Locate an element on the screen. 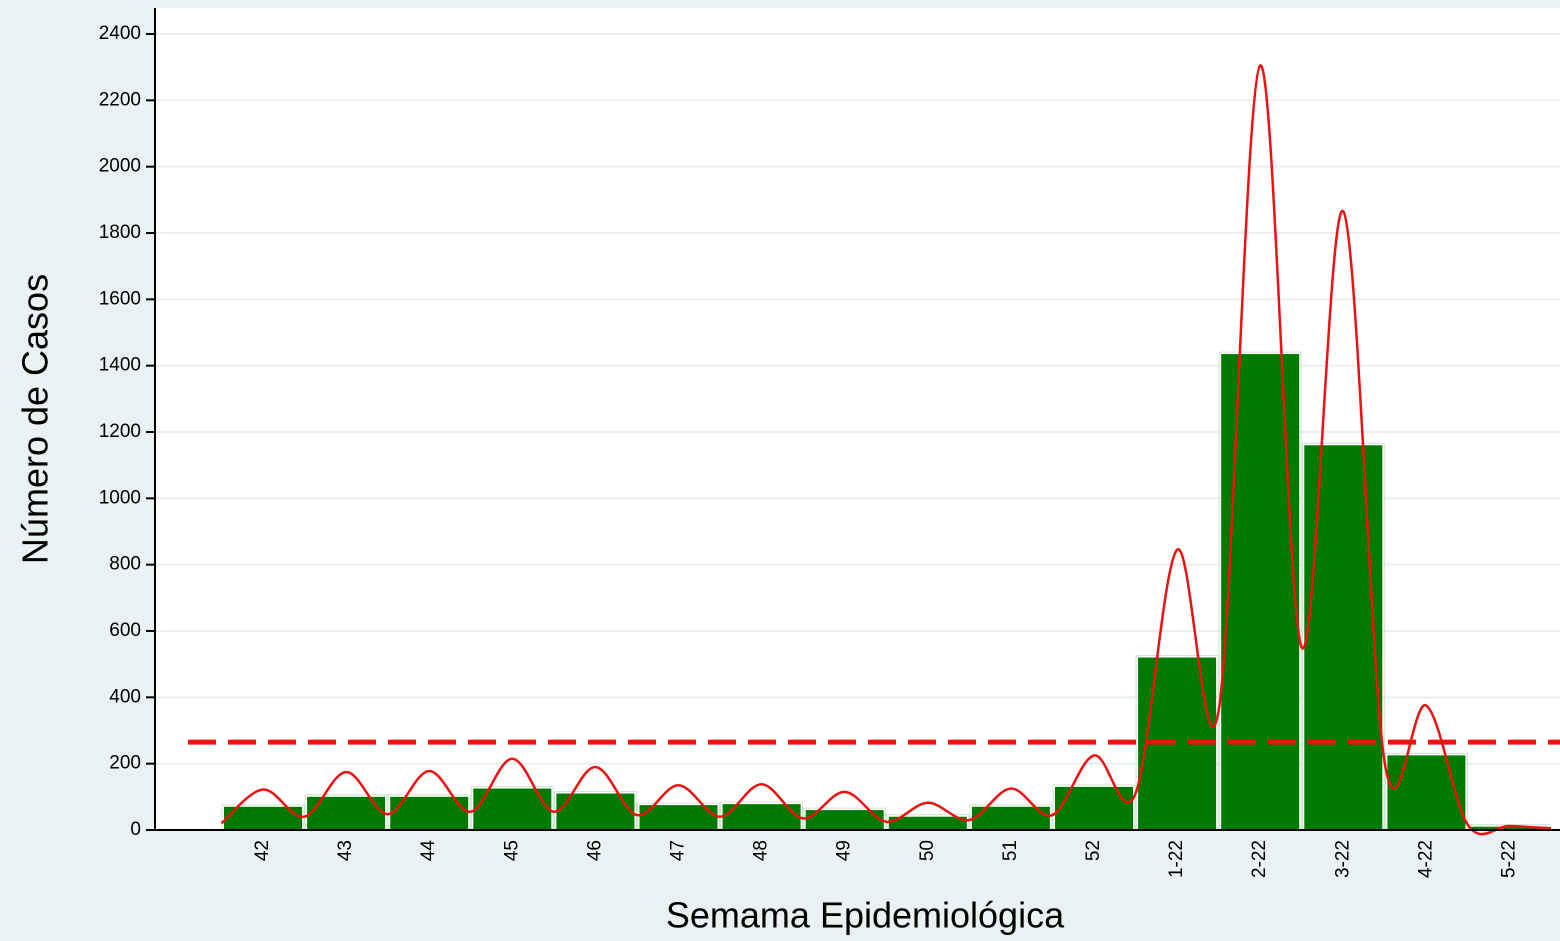 The height and width of the screenshot is (941, 1560). y-tick-label: 2000 is located at coordinates (120, 166).